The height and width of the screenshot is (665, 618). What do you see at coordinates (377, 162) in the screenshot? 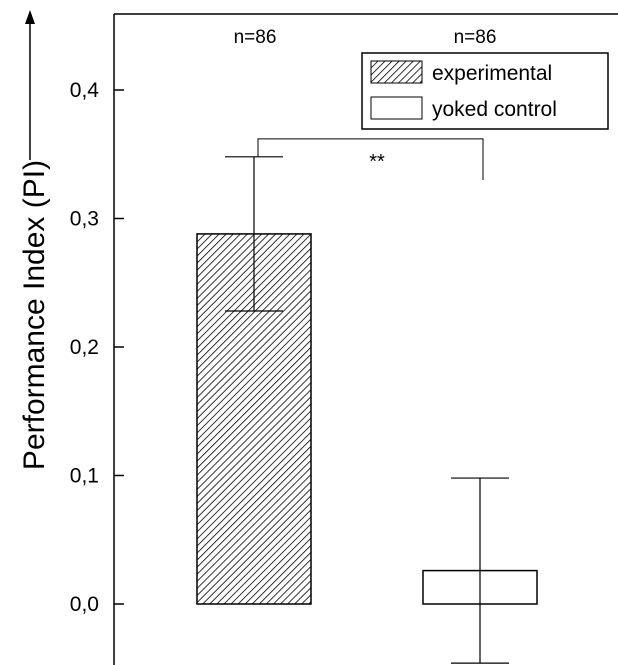
I see `significance-label: **` at bounding box center [377, 162].